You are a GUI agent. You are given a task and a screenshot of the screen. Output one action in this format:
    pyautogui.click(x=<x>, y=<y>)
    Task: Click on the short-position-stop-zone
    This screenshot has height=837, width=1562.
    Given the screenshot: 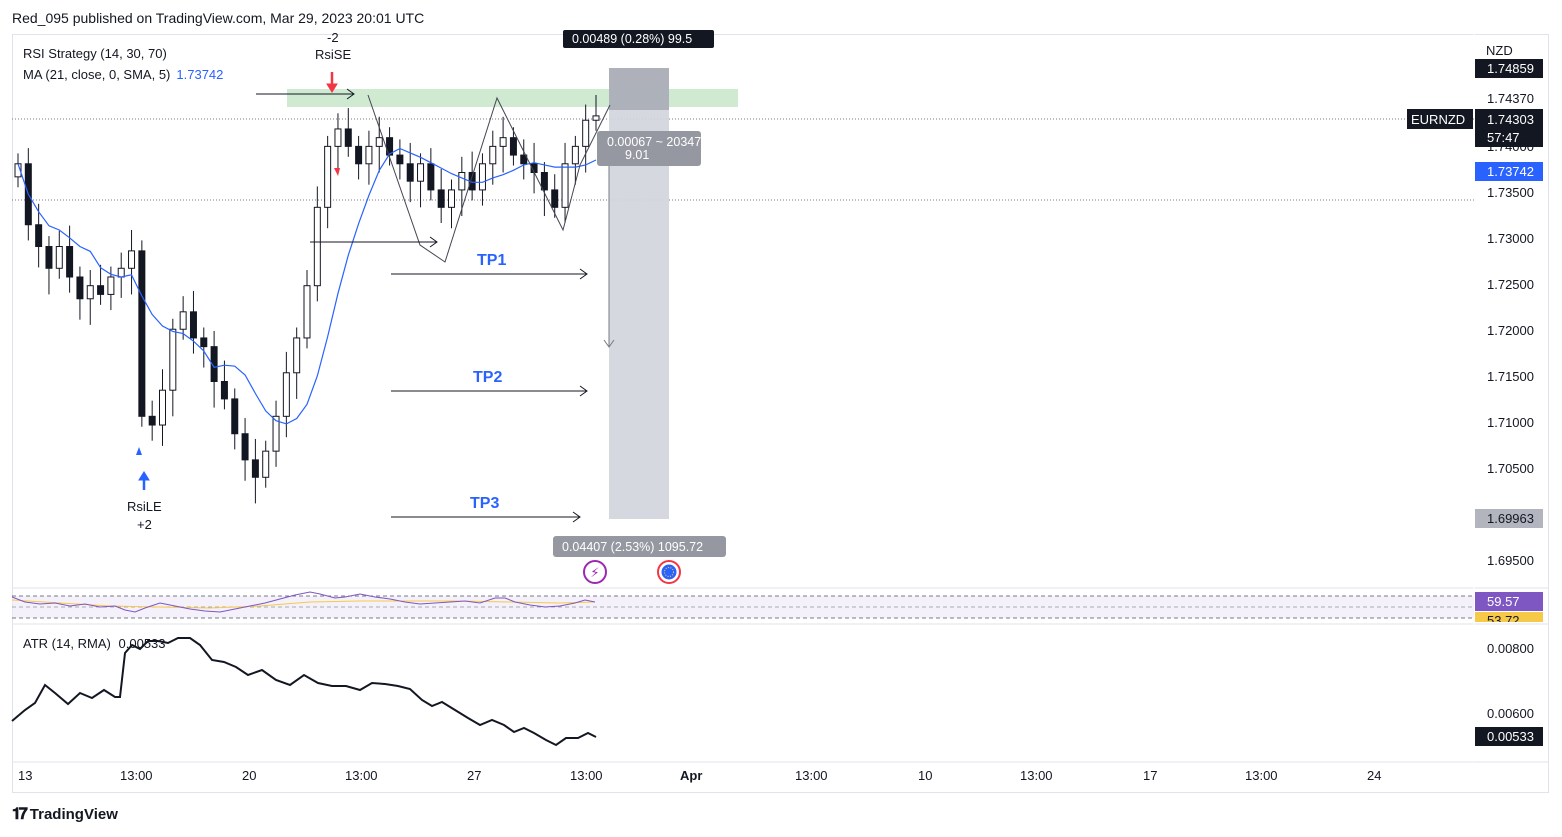 What is the action you would take?
    pyautogui.click(x=639, y=89)
    